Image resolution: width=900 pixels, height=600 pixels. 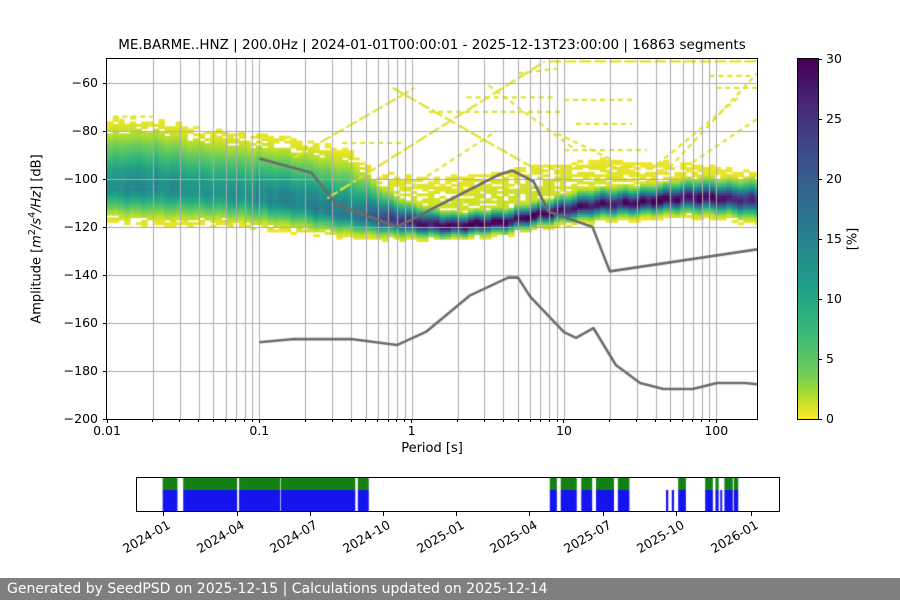 What do you see at coordinates (411, 430) in the screenshot?
I see `x-tick-label: 1` at bounding box center [411, 430].